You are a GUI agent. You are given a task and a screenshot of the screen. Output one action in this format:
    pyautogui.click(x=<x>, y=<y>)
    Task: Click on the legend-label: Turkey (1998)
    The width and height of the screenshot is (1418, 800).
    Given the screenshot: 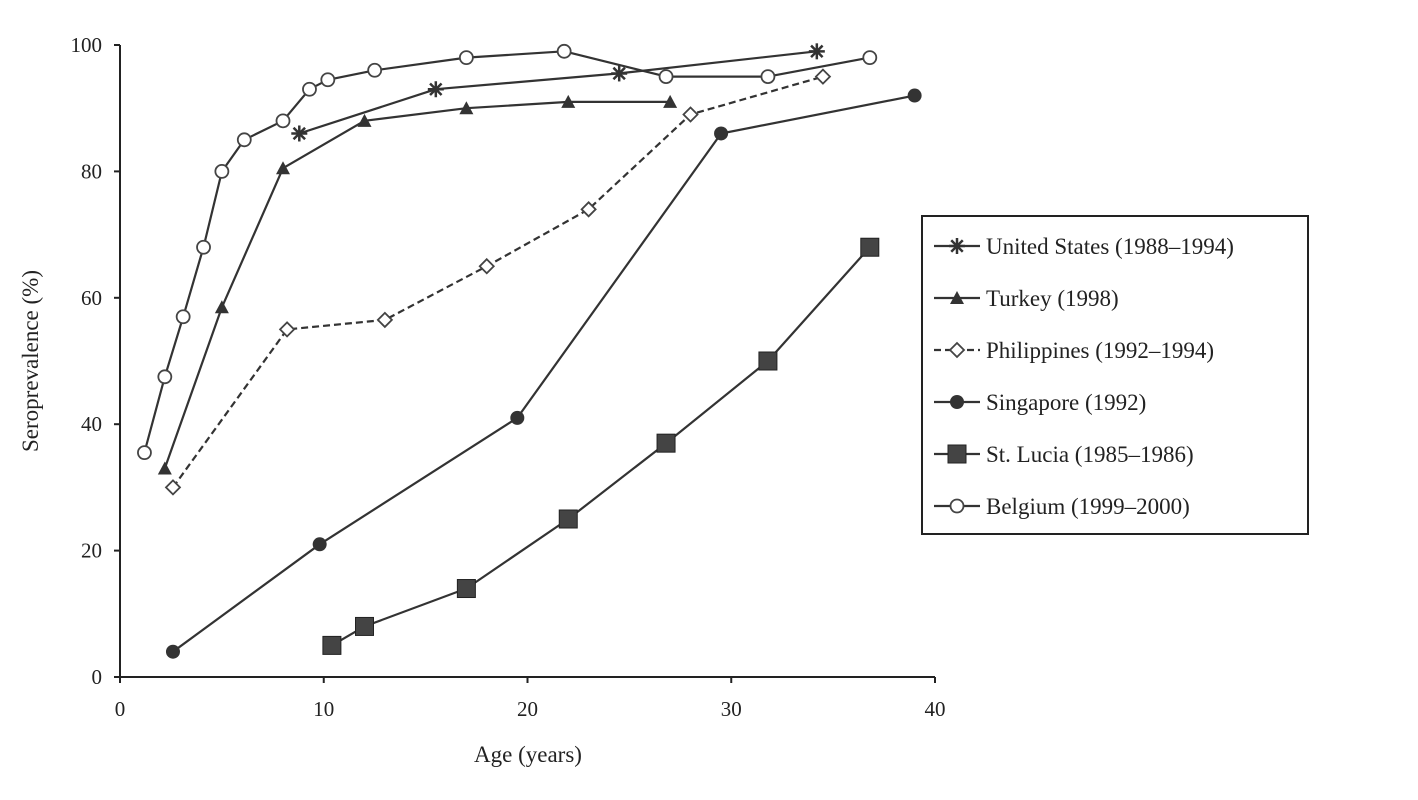 What is the action you would take?
    pyautogui.click(x=1052, y=298)
    